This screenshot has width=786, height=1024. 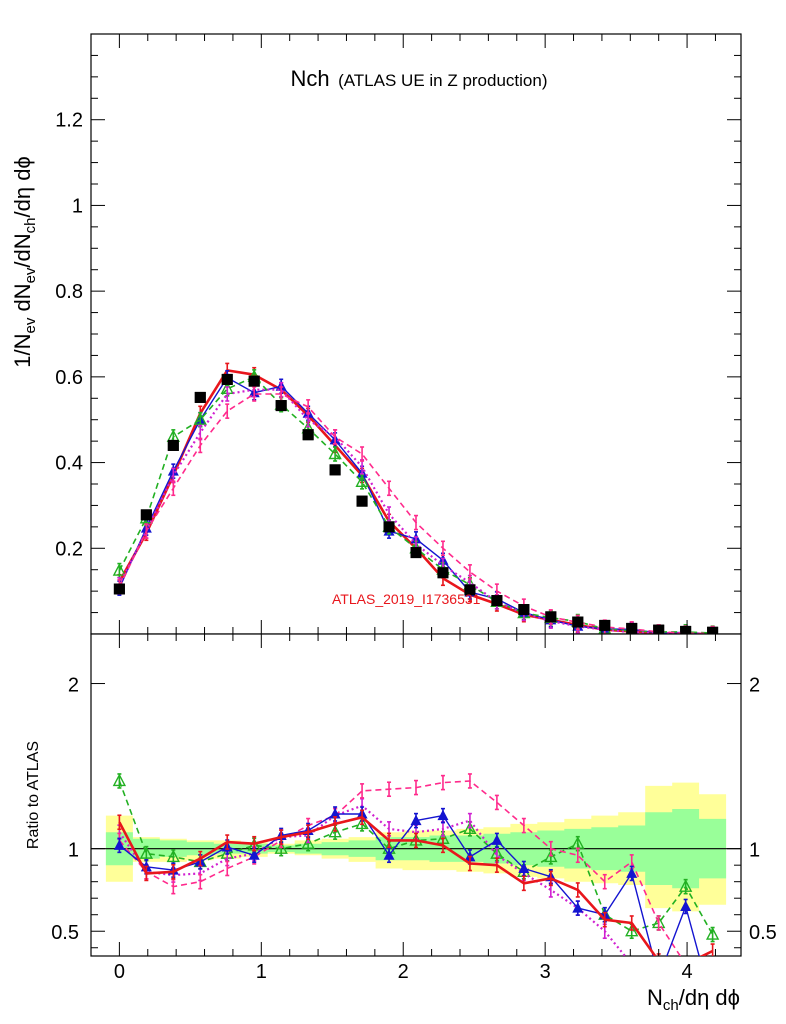 I want to click on y-tick-label: 0.8, so click(x=69, y=292).